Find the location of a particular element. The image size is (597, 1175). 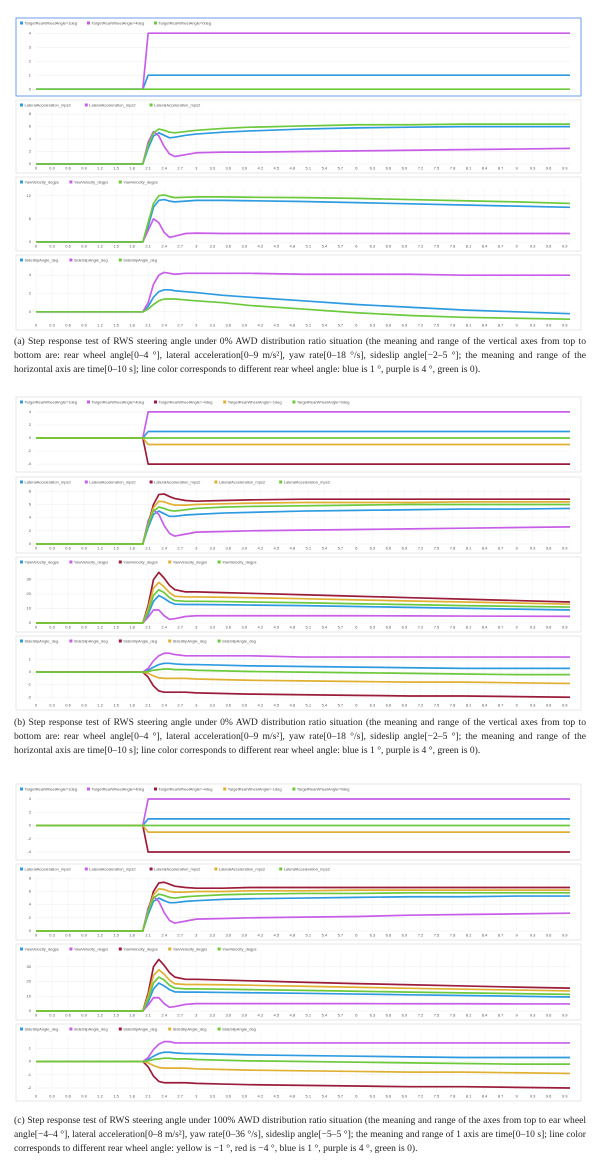

legend-label: TargetRearWheelAngle=-4deg is located at coordinates (186, 401).